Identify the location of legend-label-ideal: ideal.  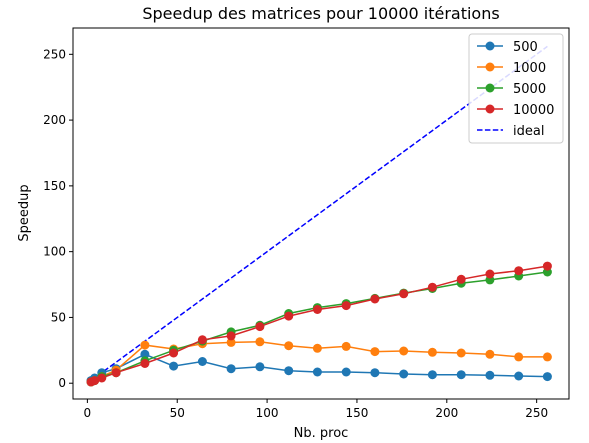
(528, 131).